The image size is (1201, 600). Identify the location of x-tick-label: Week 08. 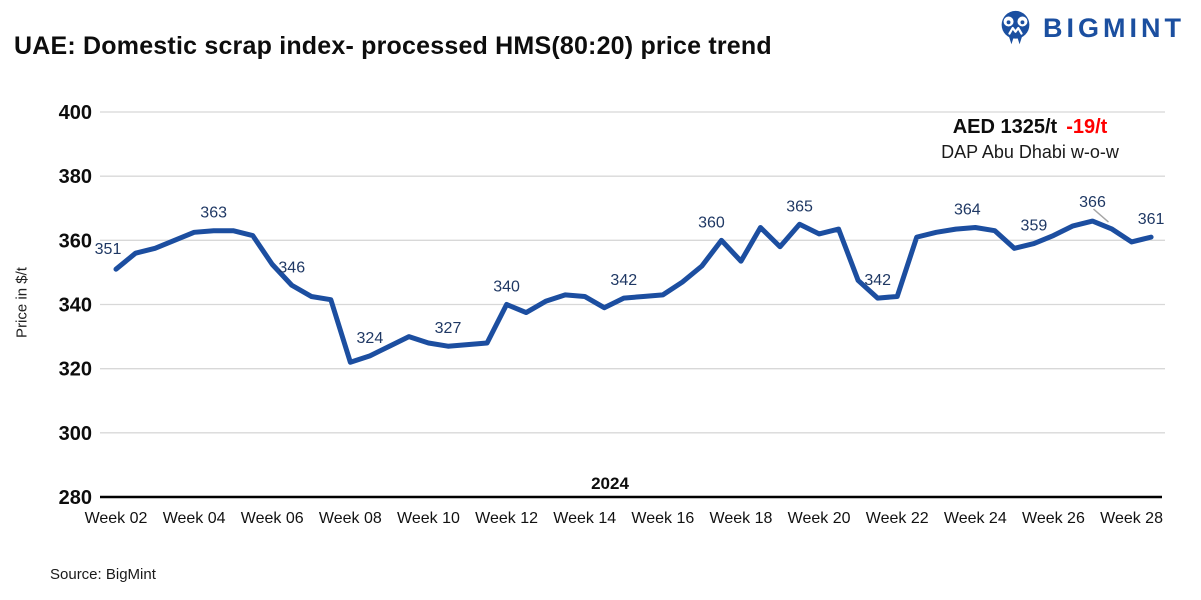
(350, 518).